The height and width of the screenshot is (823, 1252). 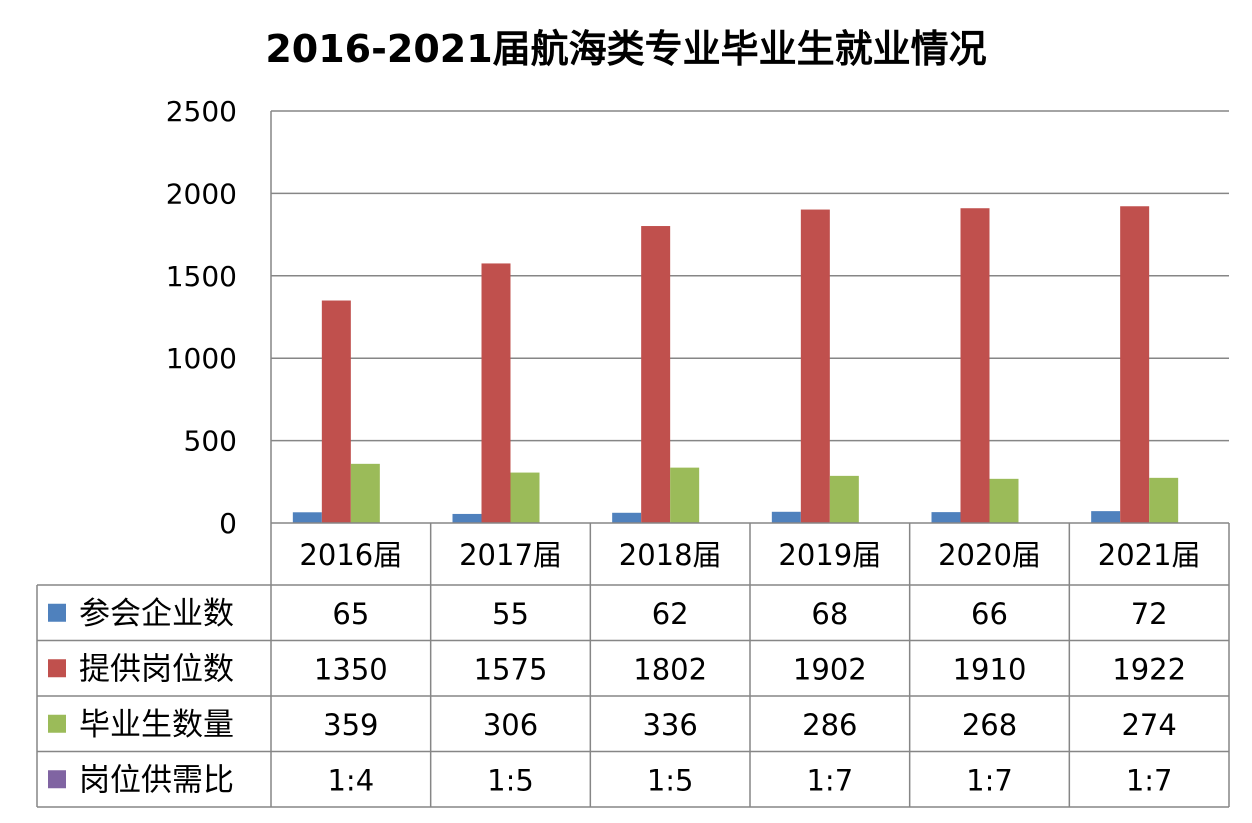 I want to click on data-label: 1922, so click(x=1149, y=669).